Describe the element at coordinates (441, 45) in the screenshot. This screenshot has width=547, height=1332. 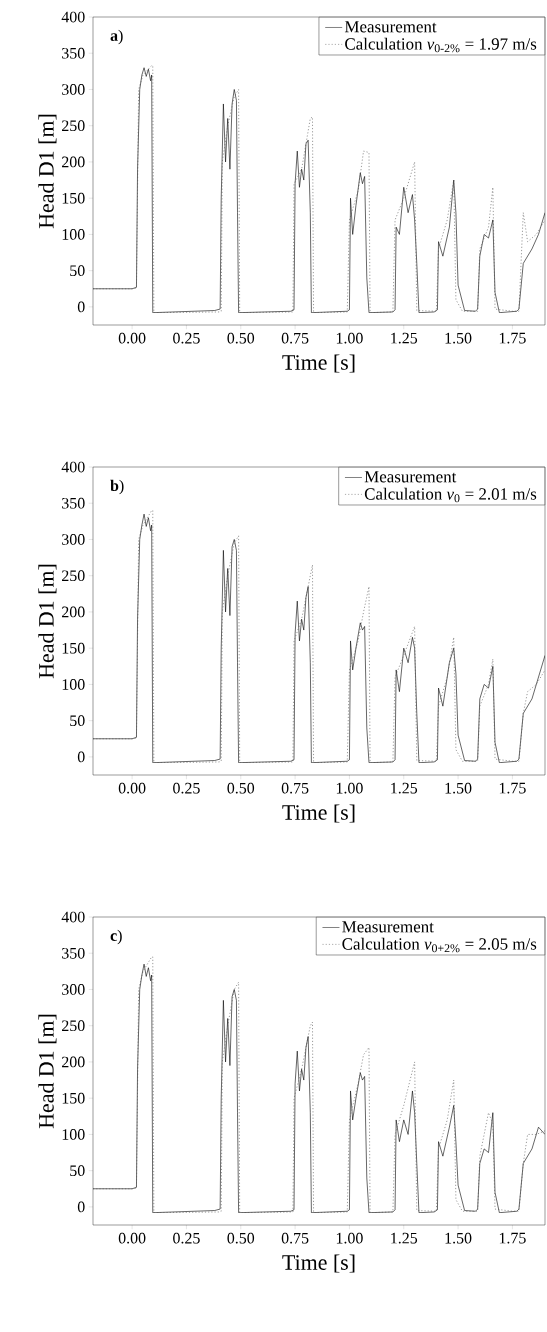
I see `legend-label: Calculation v$_{0-2%}$ = 1.97 m/s` at that location.